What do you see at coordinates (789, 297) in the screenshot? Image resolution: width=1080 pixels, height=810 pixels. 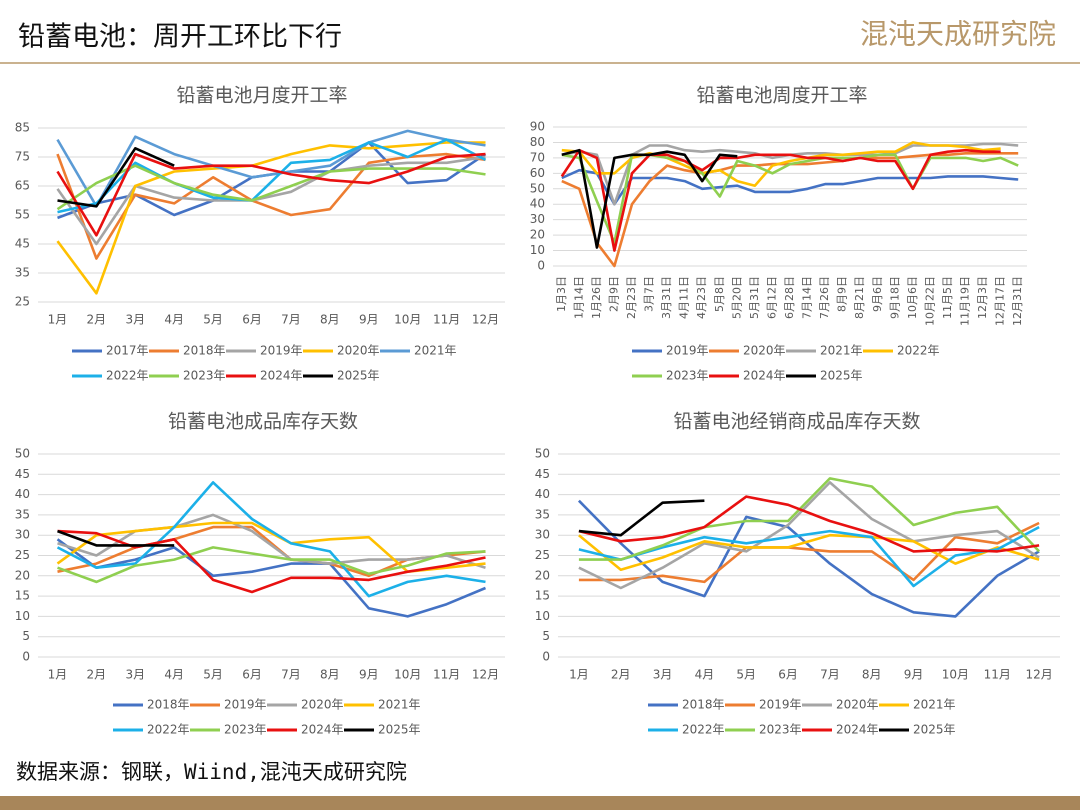 I see `x-tick-label: 6月28日` at bounding box center [789, 297].